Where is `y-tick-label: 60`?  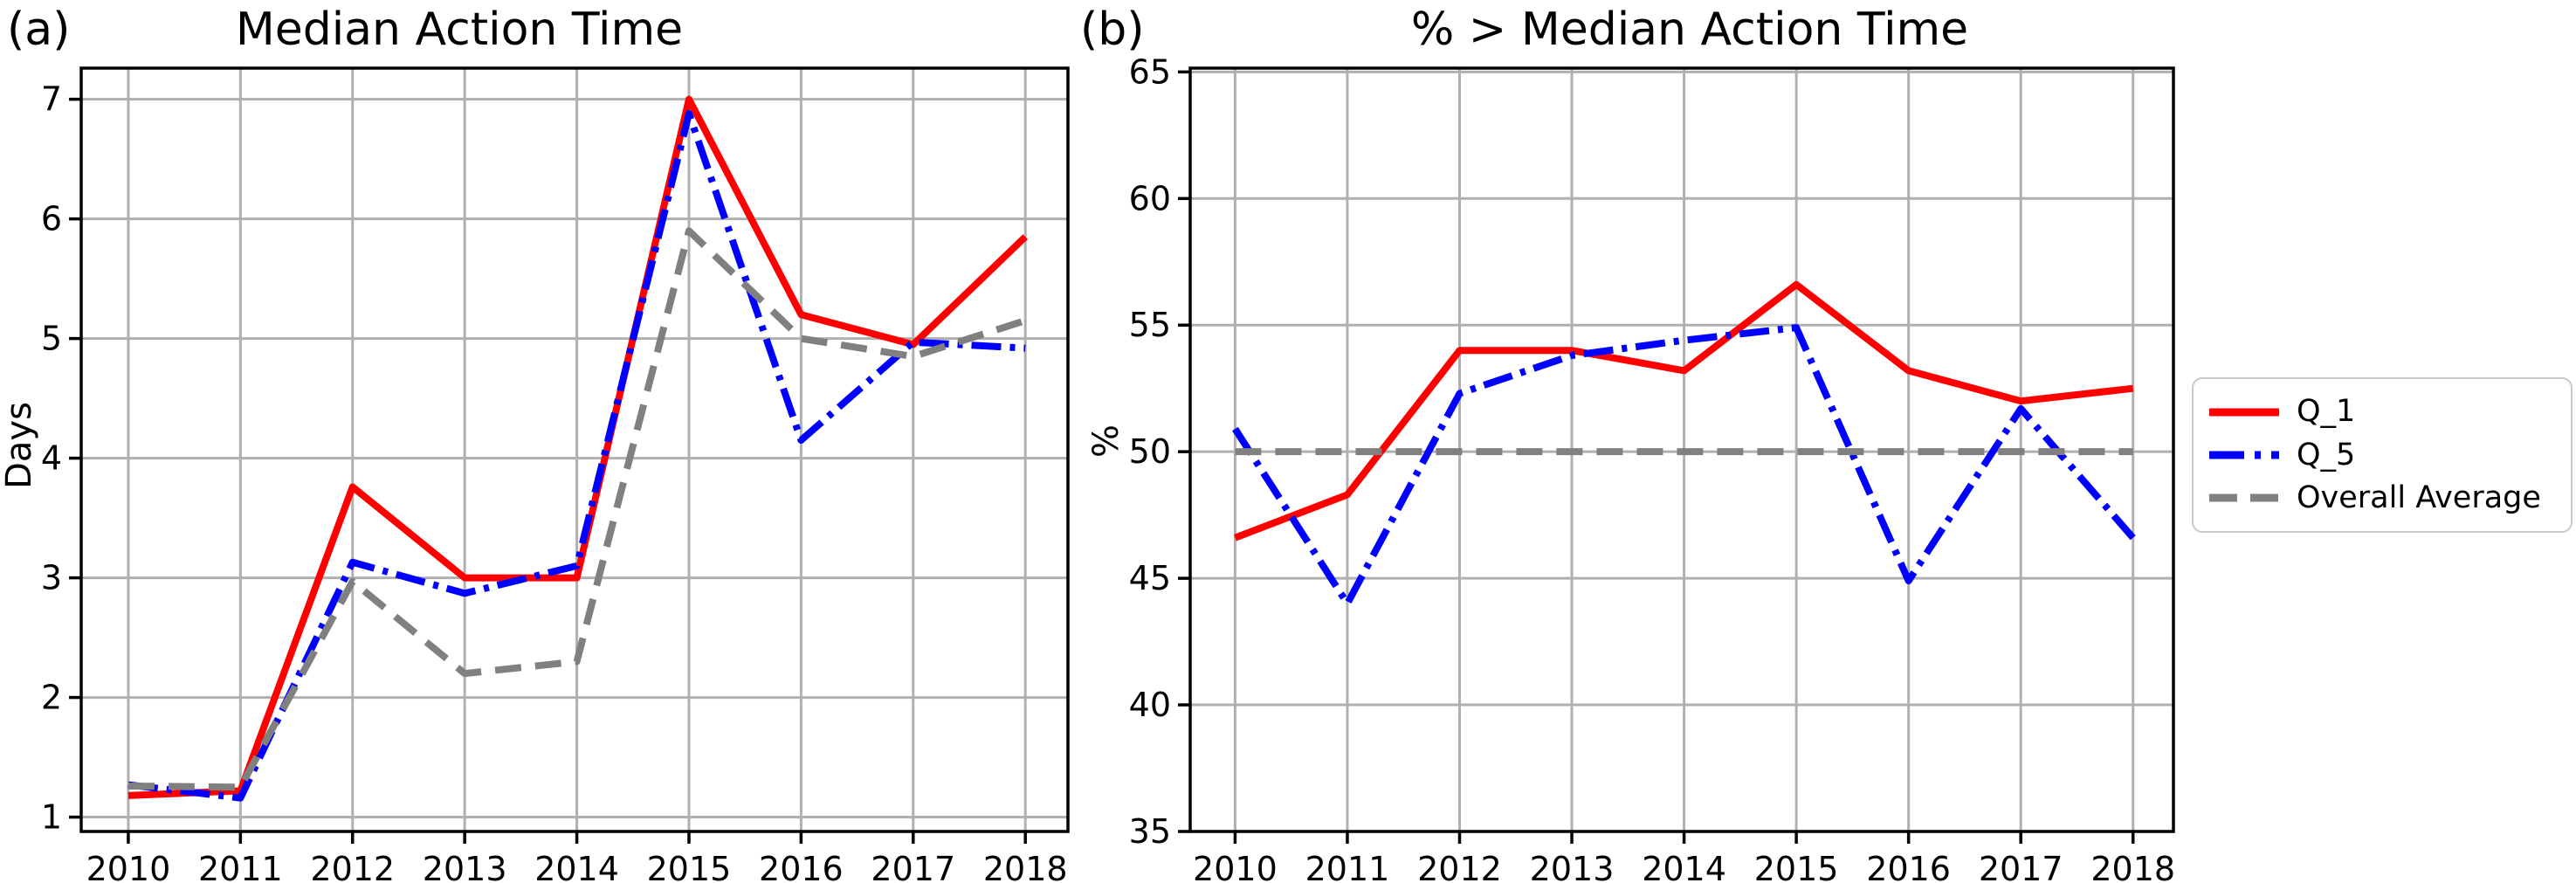 y-tick-label: 60 is located at coordinates (1150, 198).